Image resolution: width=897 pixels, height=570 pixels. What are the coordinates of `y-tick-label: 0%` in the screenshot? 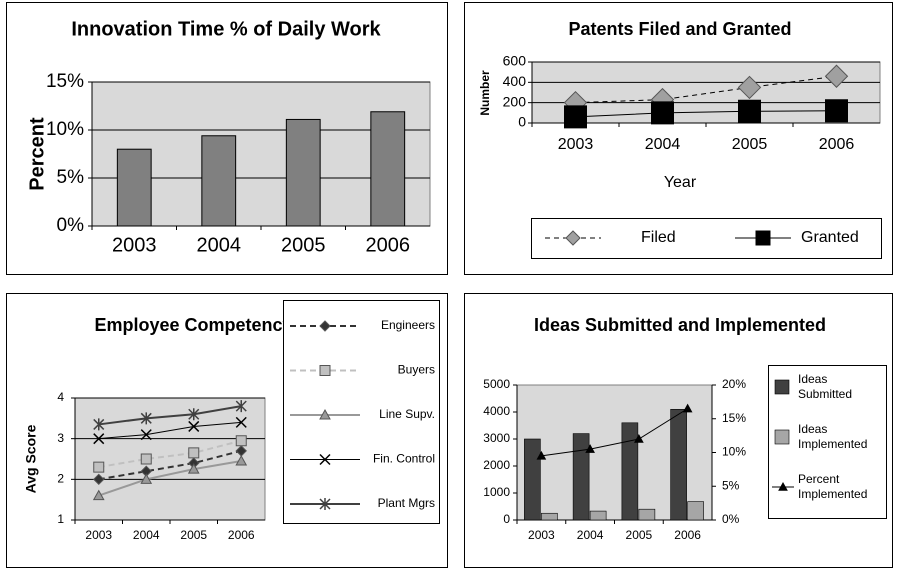 It's located at (71, 225).